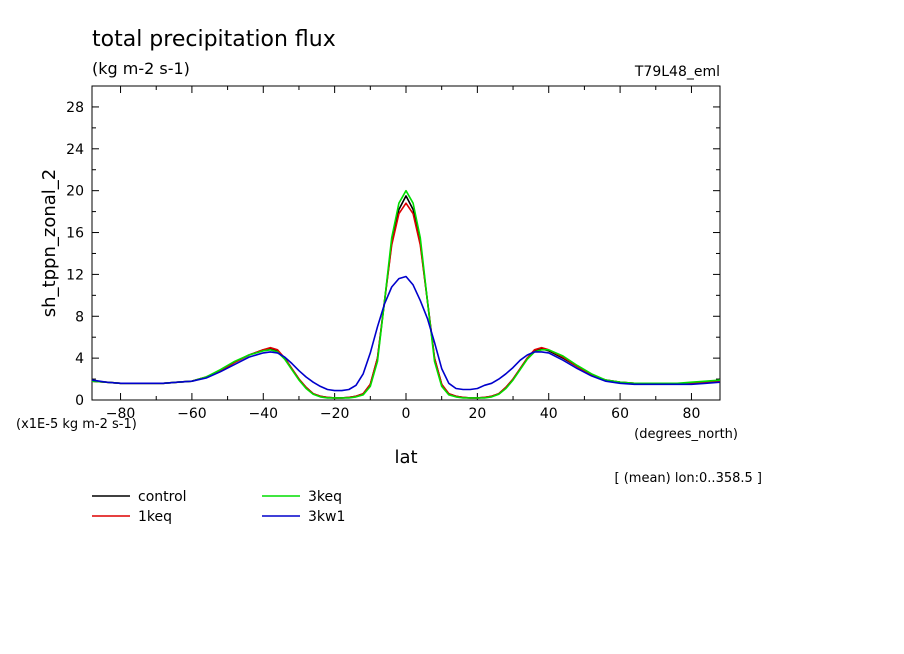 Image resolution: width=904 pixels, height=654 pixels. Describe the element at coordinates (477, 414) in the screenshot. I see `x-tick-label: 20` at that location.